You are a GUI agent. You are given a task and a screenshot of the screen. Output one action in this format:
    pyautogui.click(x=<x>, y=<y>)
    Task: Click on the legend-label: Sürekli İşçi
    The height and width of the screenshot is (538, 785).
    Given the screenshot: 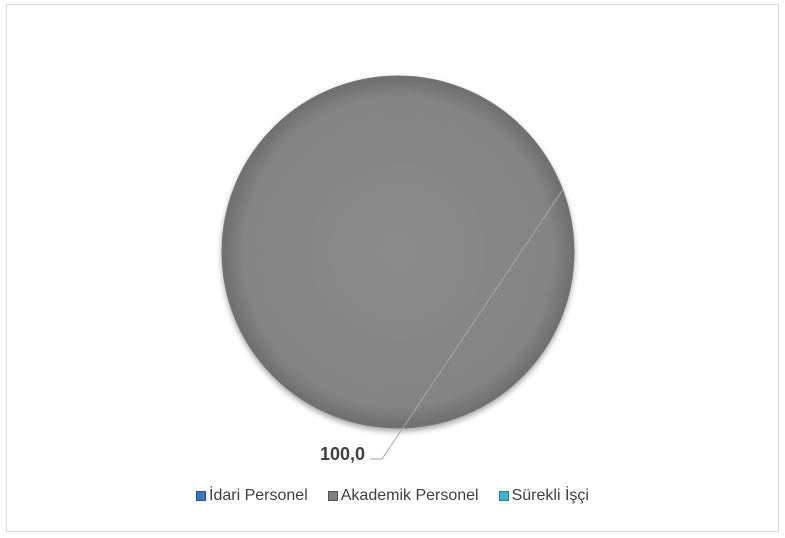 What is the action you would take?
    pyautogui.click(x=550, y=495)
    